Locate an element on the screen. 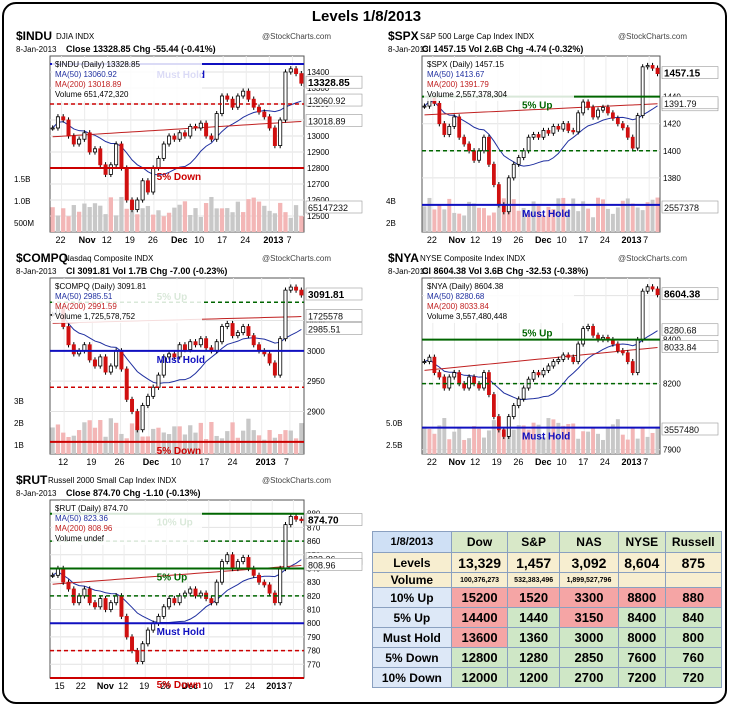 This screenshot has width=731, height=708. legend-box is located at coordinates (127, 301).